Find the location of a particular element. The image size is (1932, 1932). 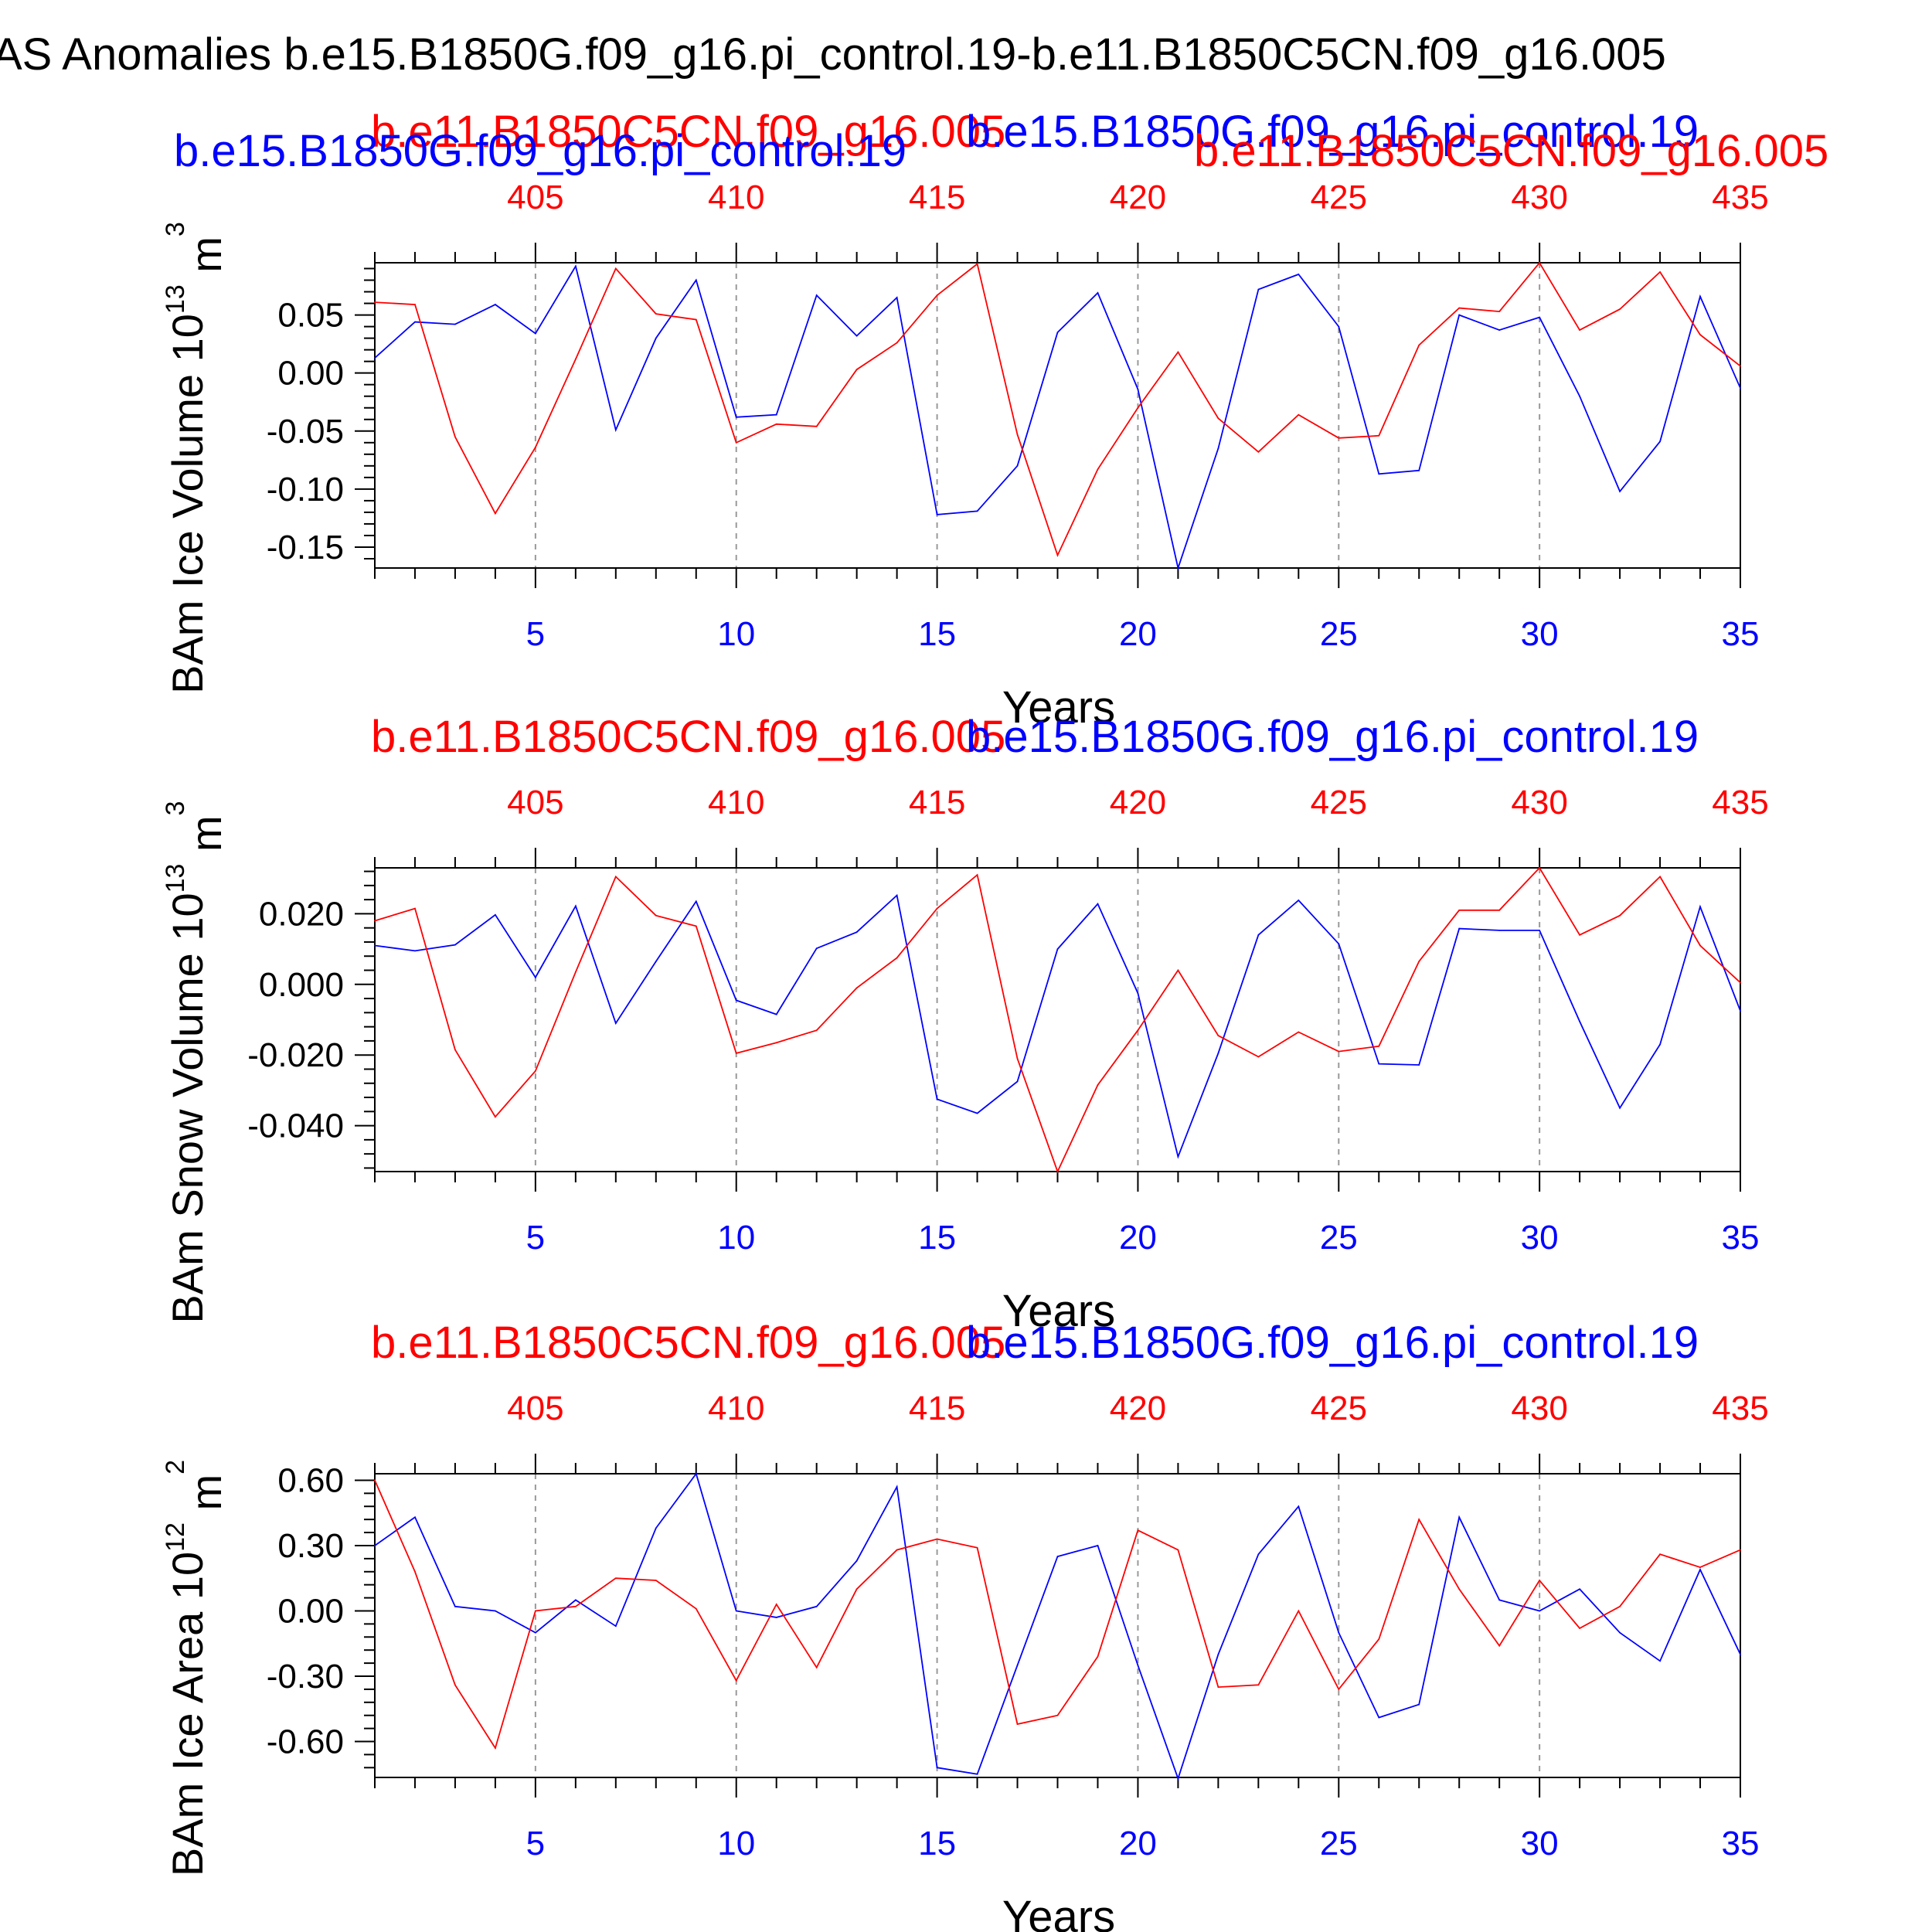

x-tick-label: 10 is located at coordinates (736, 634).